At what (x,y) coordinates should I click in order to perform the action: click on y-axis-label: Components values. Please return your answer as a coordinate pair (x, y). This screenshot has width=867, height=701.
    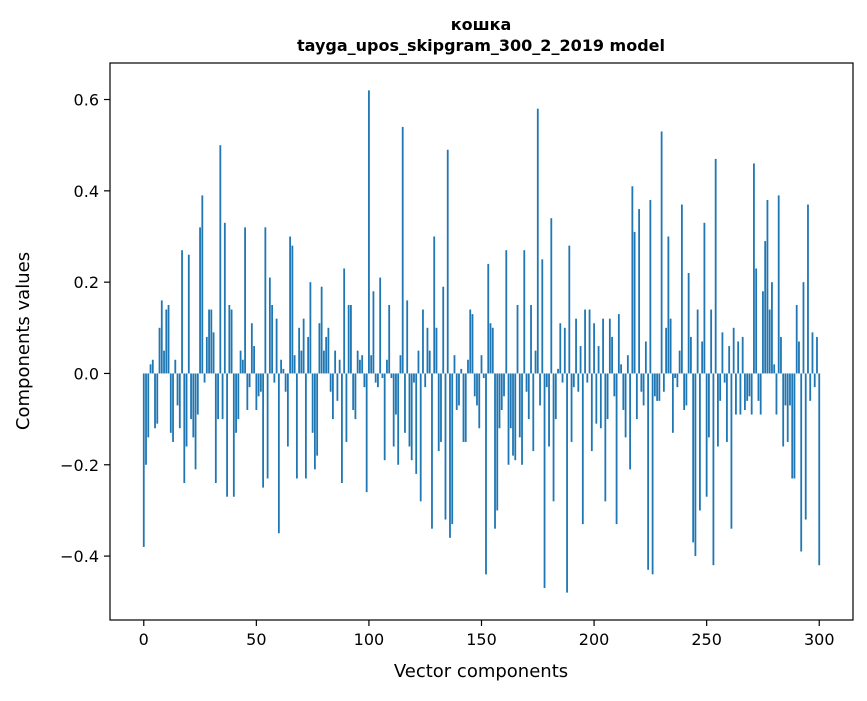
    Looking at the image, I should click on (23, 341).